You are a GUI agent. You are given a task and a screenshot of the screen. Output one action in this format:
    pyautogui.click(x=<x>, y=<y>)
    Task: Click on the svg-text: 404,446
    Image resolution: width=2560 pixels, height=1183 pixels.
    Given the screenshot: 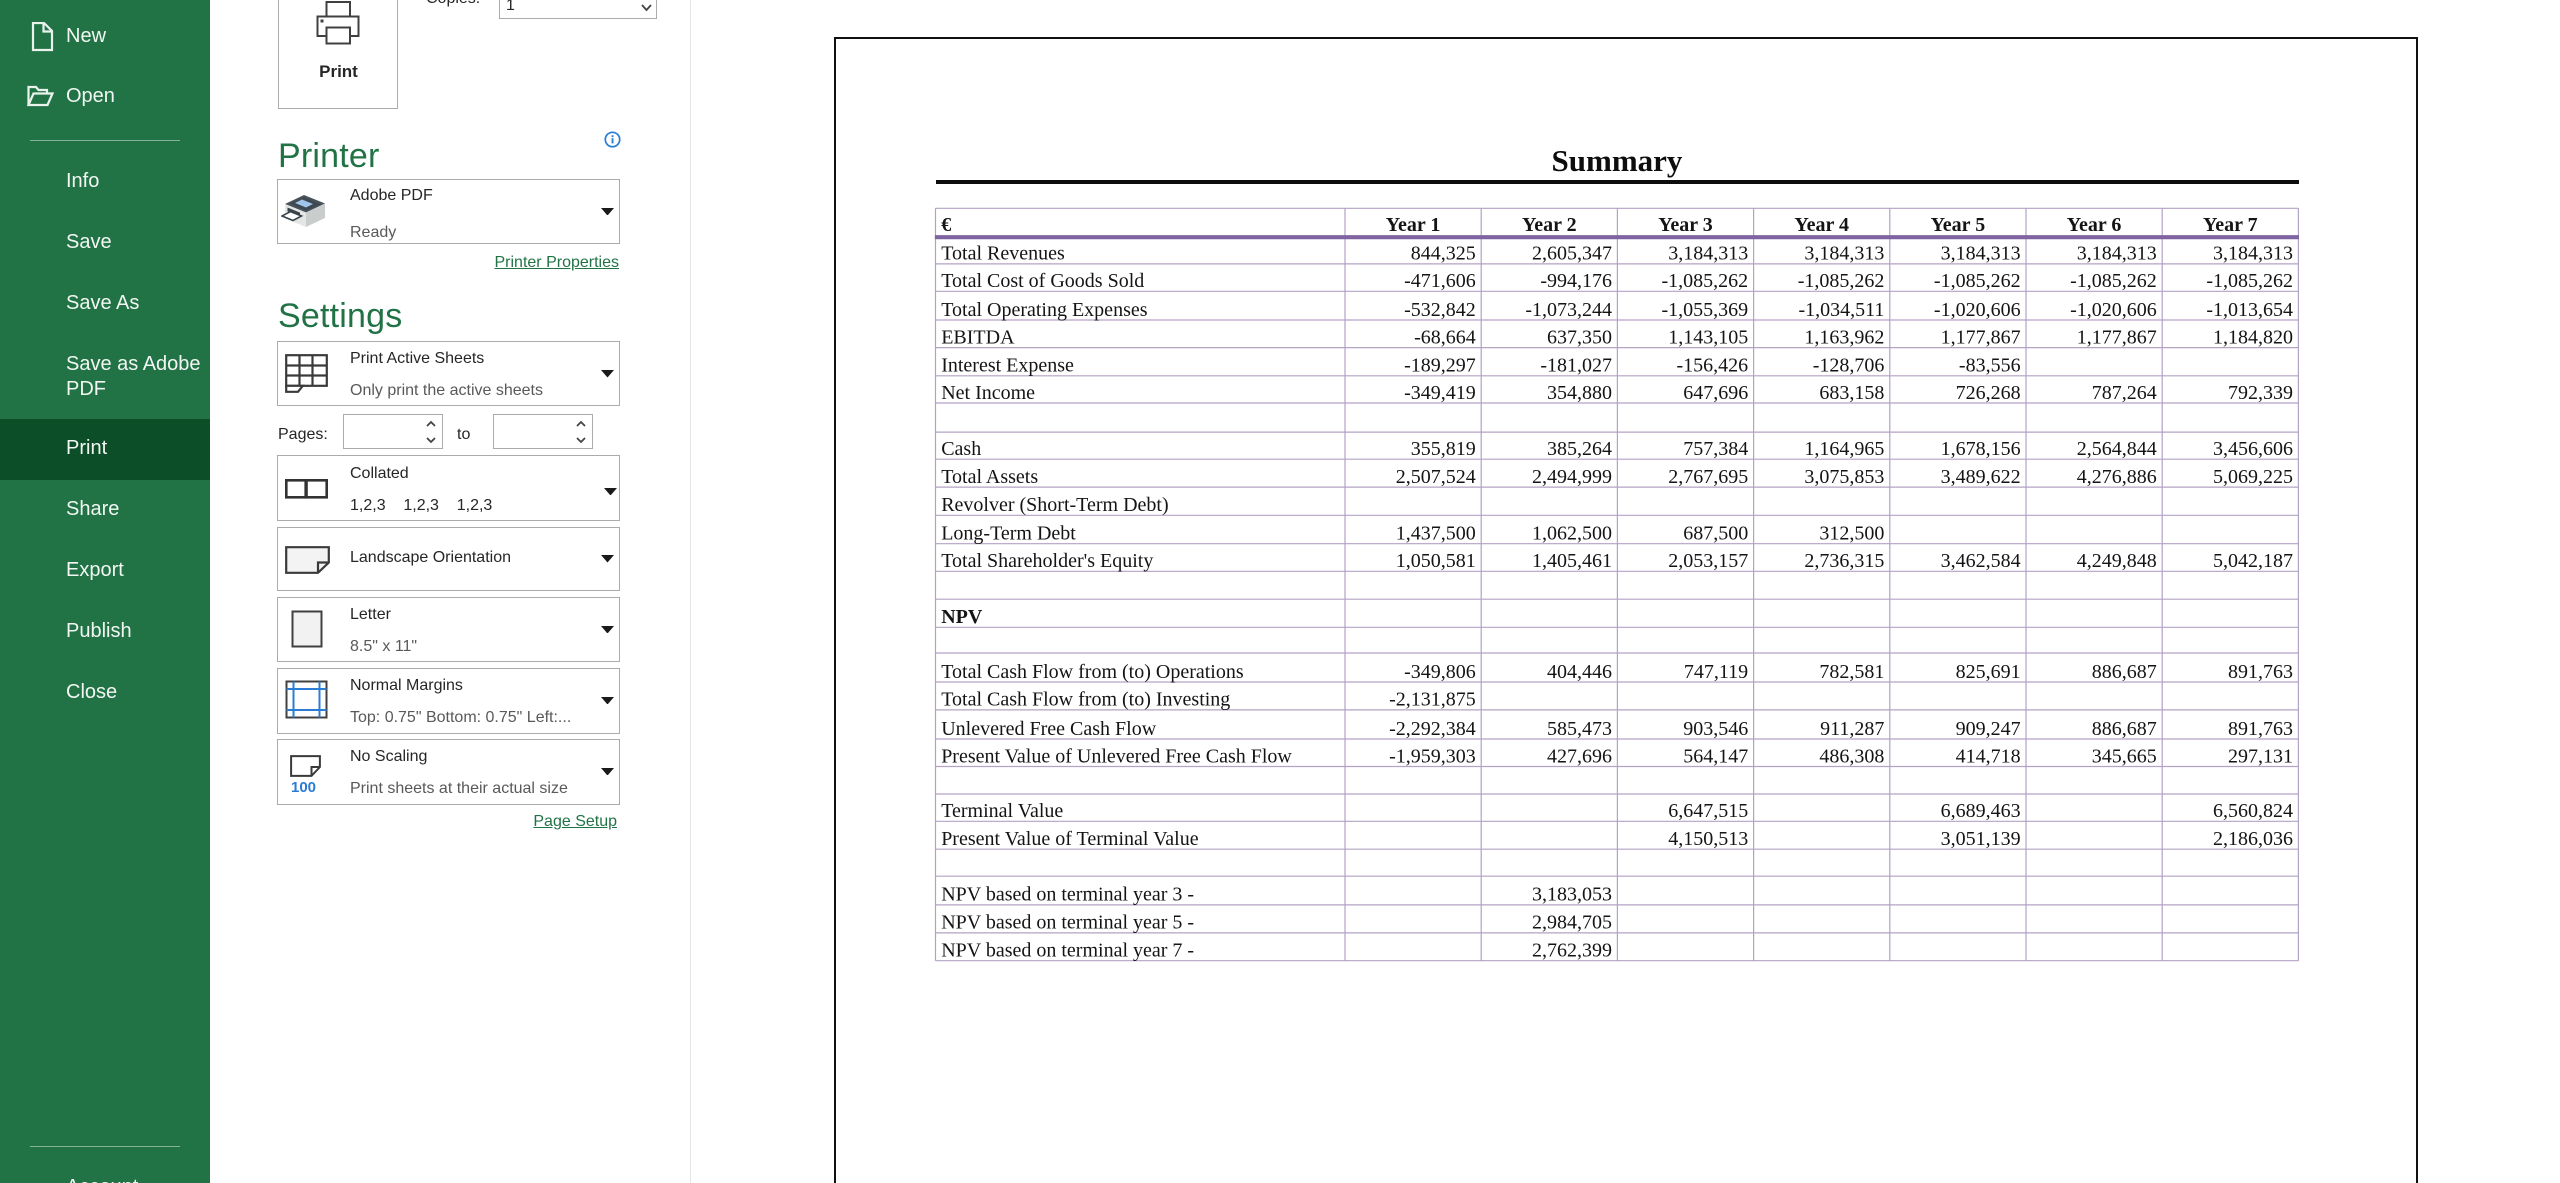 What is the action you would take?
    pyautogui.click(x=1579, y=672)
    